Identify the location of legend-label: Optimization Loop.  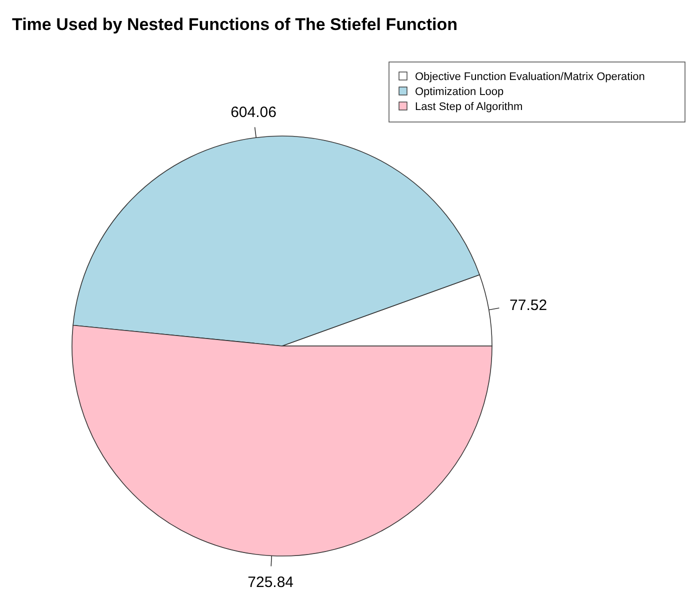
(459, 92).